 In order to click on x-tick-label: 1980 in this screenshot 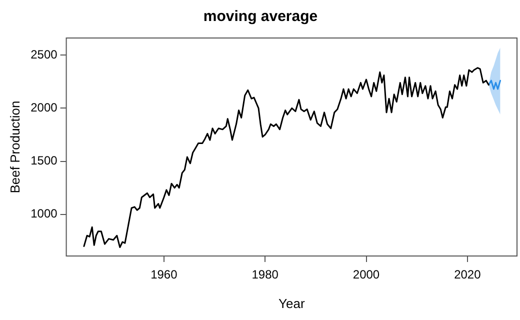, I will do `click(265, 275)`.